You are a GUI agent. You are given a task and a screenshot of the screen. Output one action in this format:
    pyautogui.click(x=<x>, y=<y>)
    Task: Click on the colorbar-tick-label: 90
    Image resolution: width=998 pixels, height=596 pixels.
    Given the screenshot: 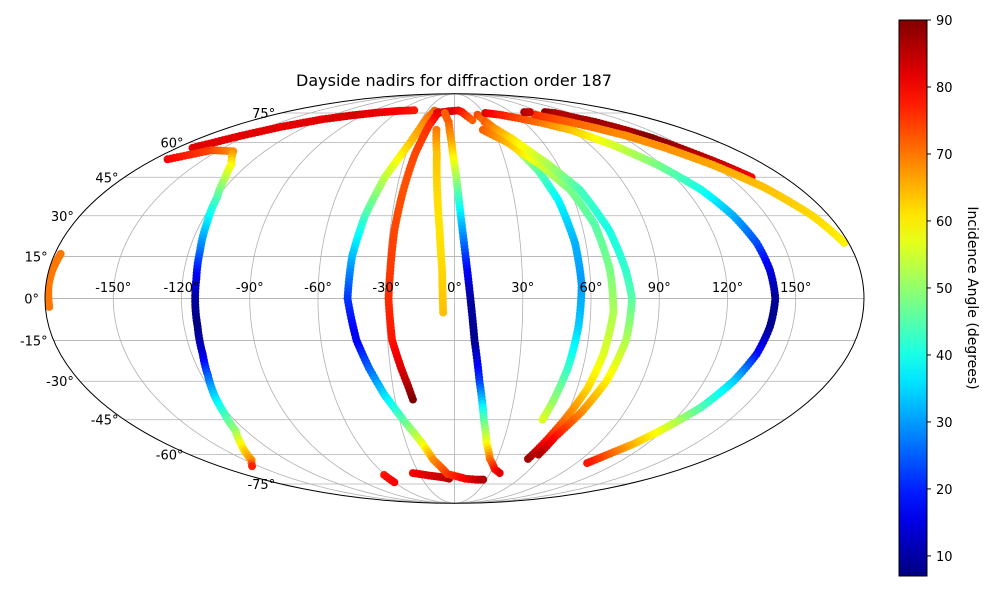 What is the action you would take?
    pyautogui.click(x=944, y=21)
    